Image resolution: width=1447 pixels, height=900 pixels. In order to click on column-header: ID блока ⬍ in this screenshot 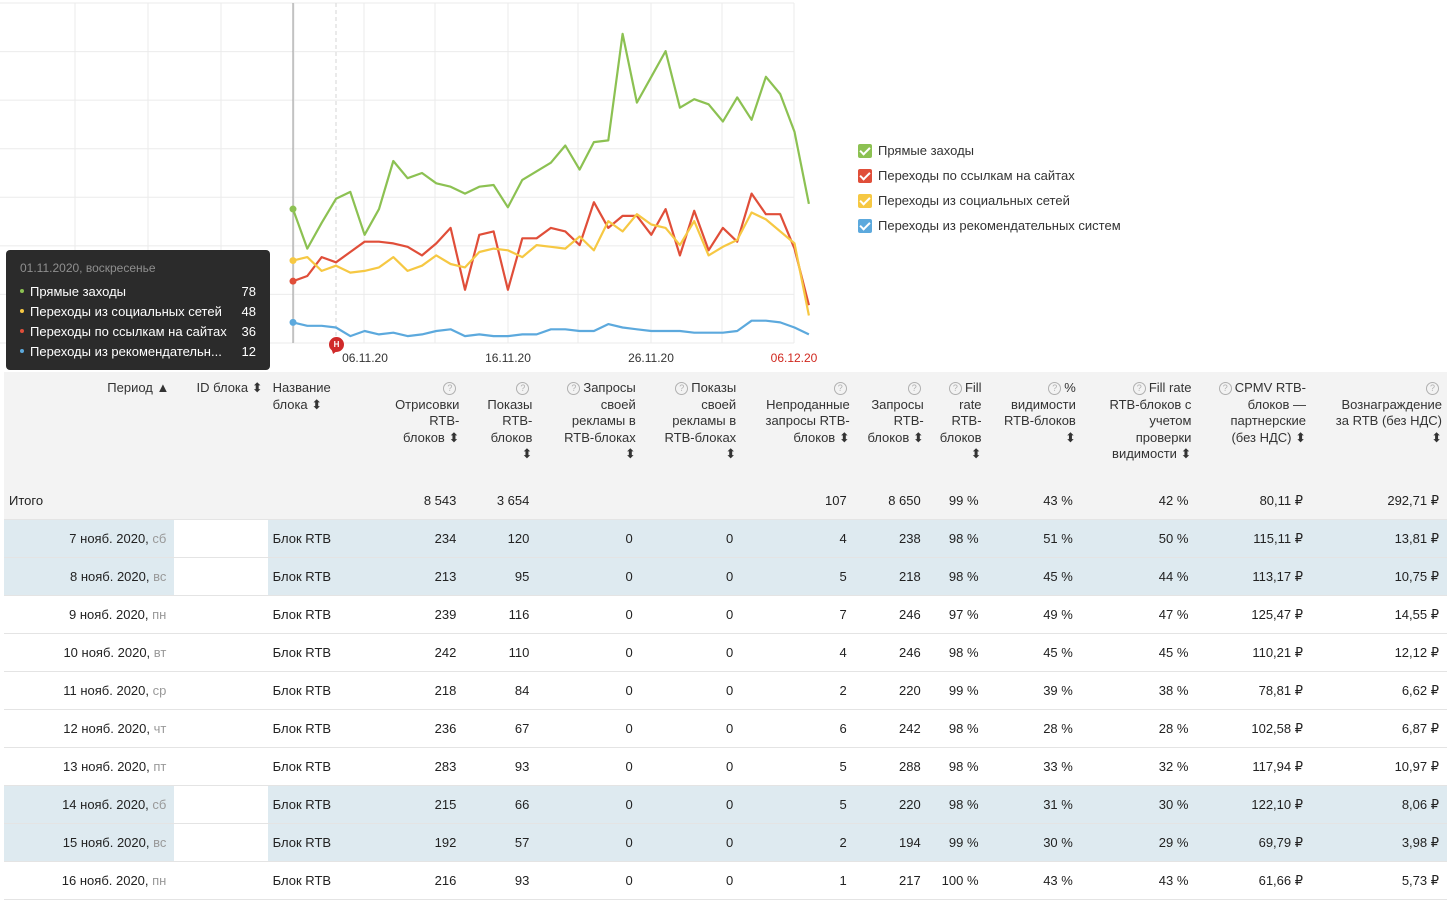, I will do `click(221, 427)`.